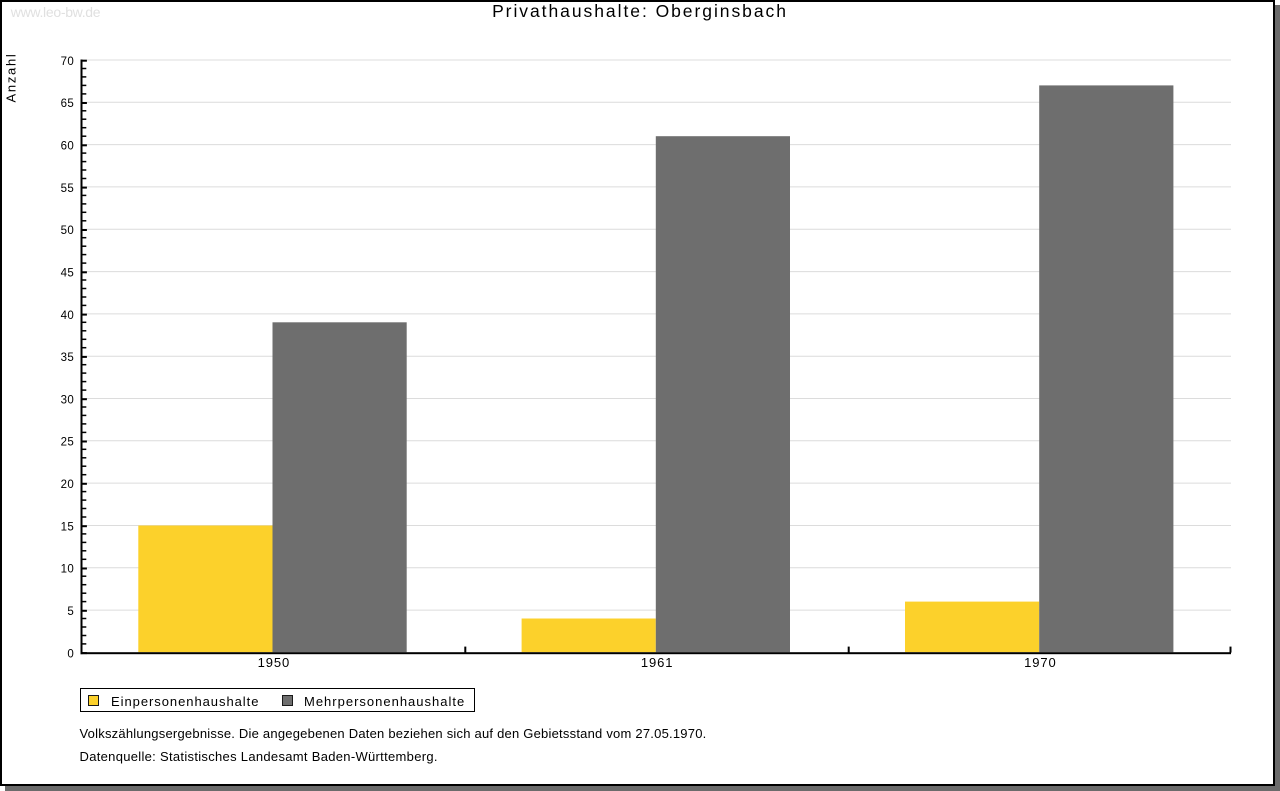 This screenshot has height=791, width=1280. I want to click on svg-text: 15, so click(68, 527).